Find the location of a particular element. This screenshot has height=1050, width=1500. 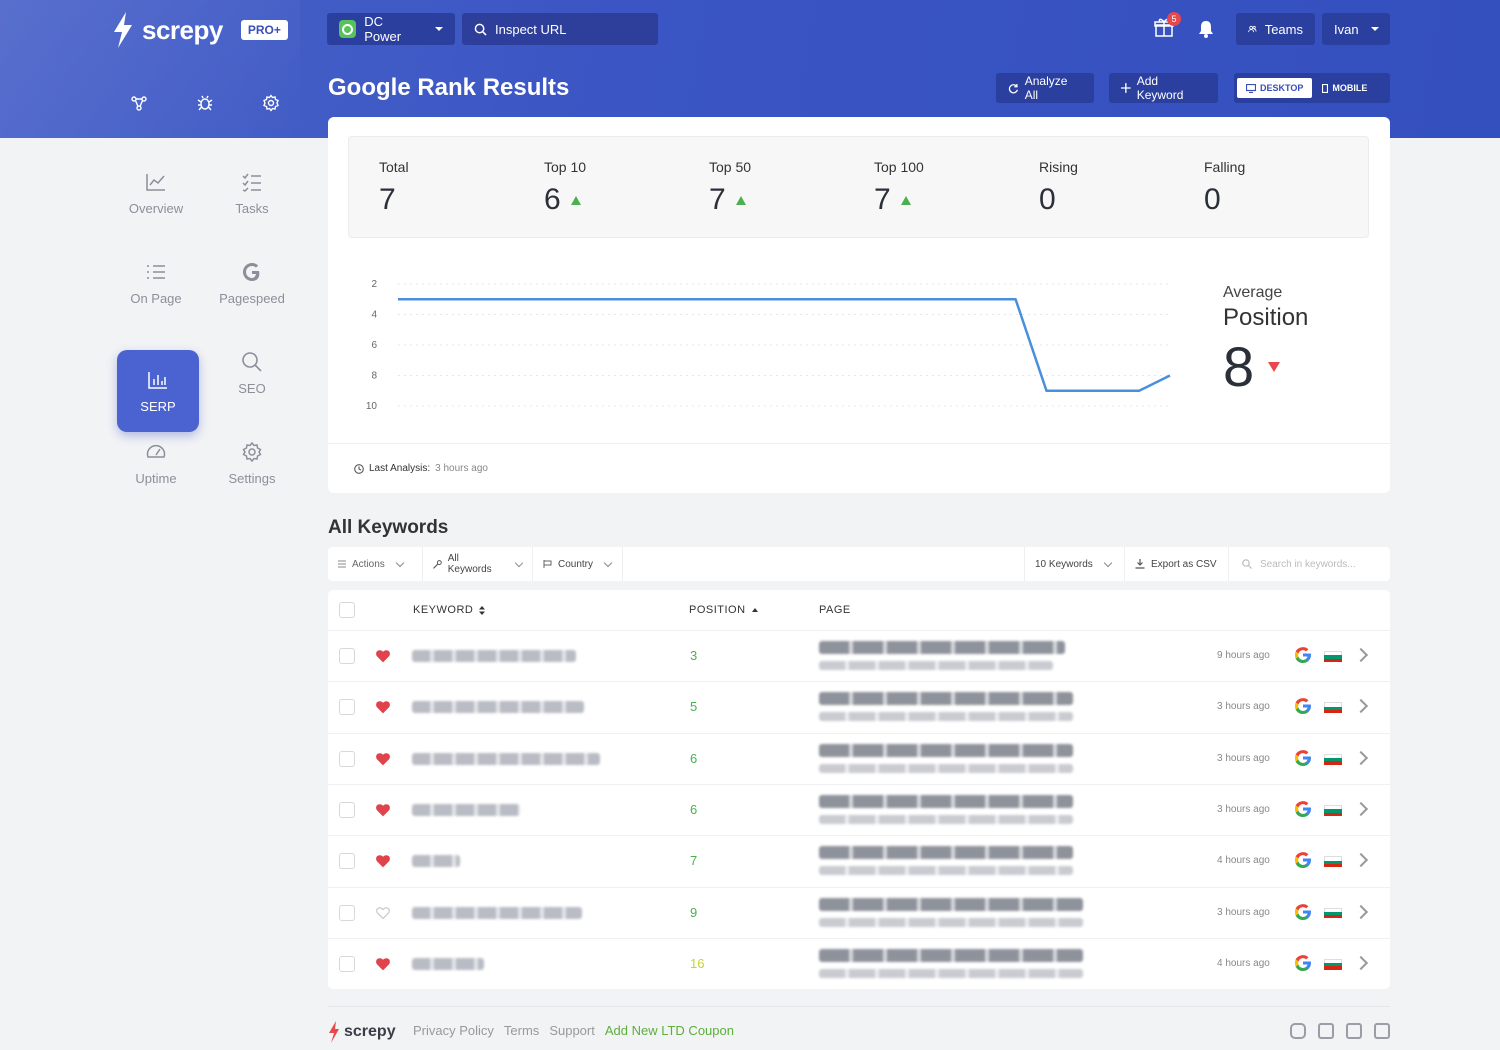

tasks-list-icon is located at coordinates (251, 182).